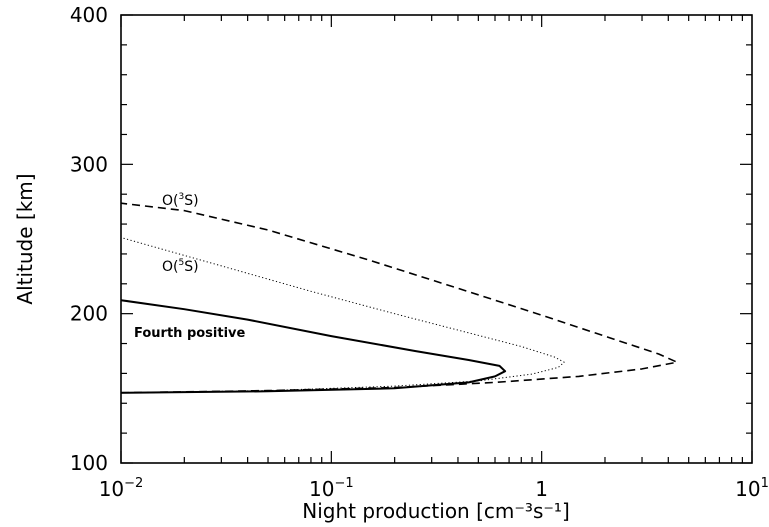 The image size is (769, 527). What do you see at coordinates (331, 488) in the screenshot?
I see `x-tick-label: 10⁻¹` at bounding box center [331, 488].